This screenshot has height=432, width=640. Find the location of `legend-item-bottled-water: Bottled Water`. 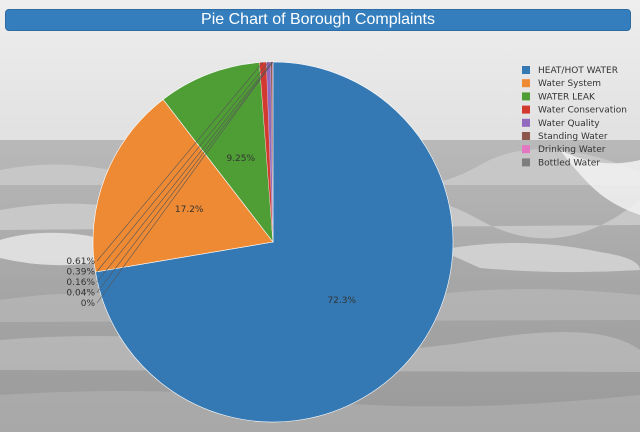

legend-item-bottled-water: Bottled Water is located at coordinates (561, 163).